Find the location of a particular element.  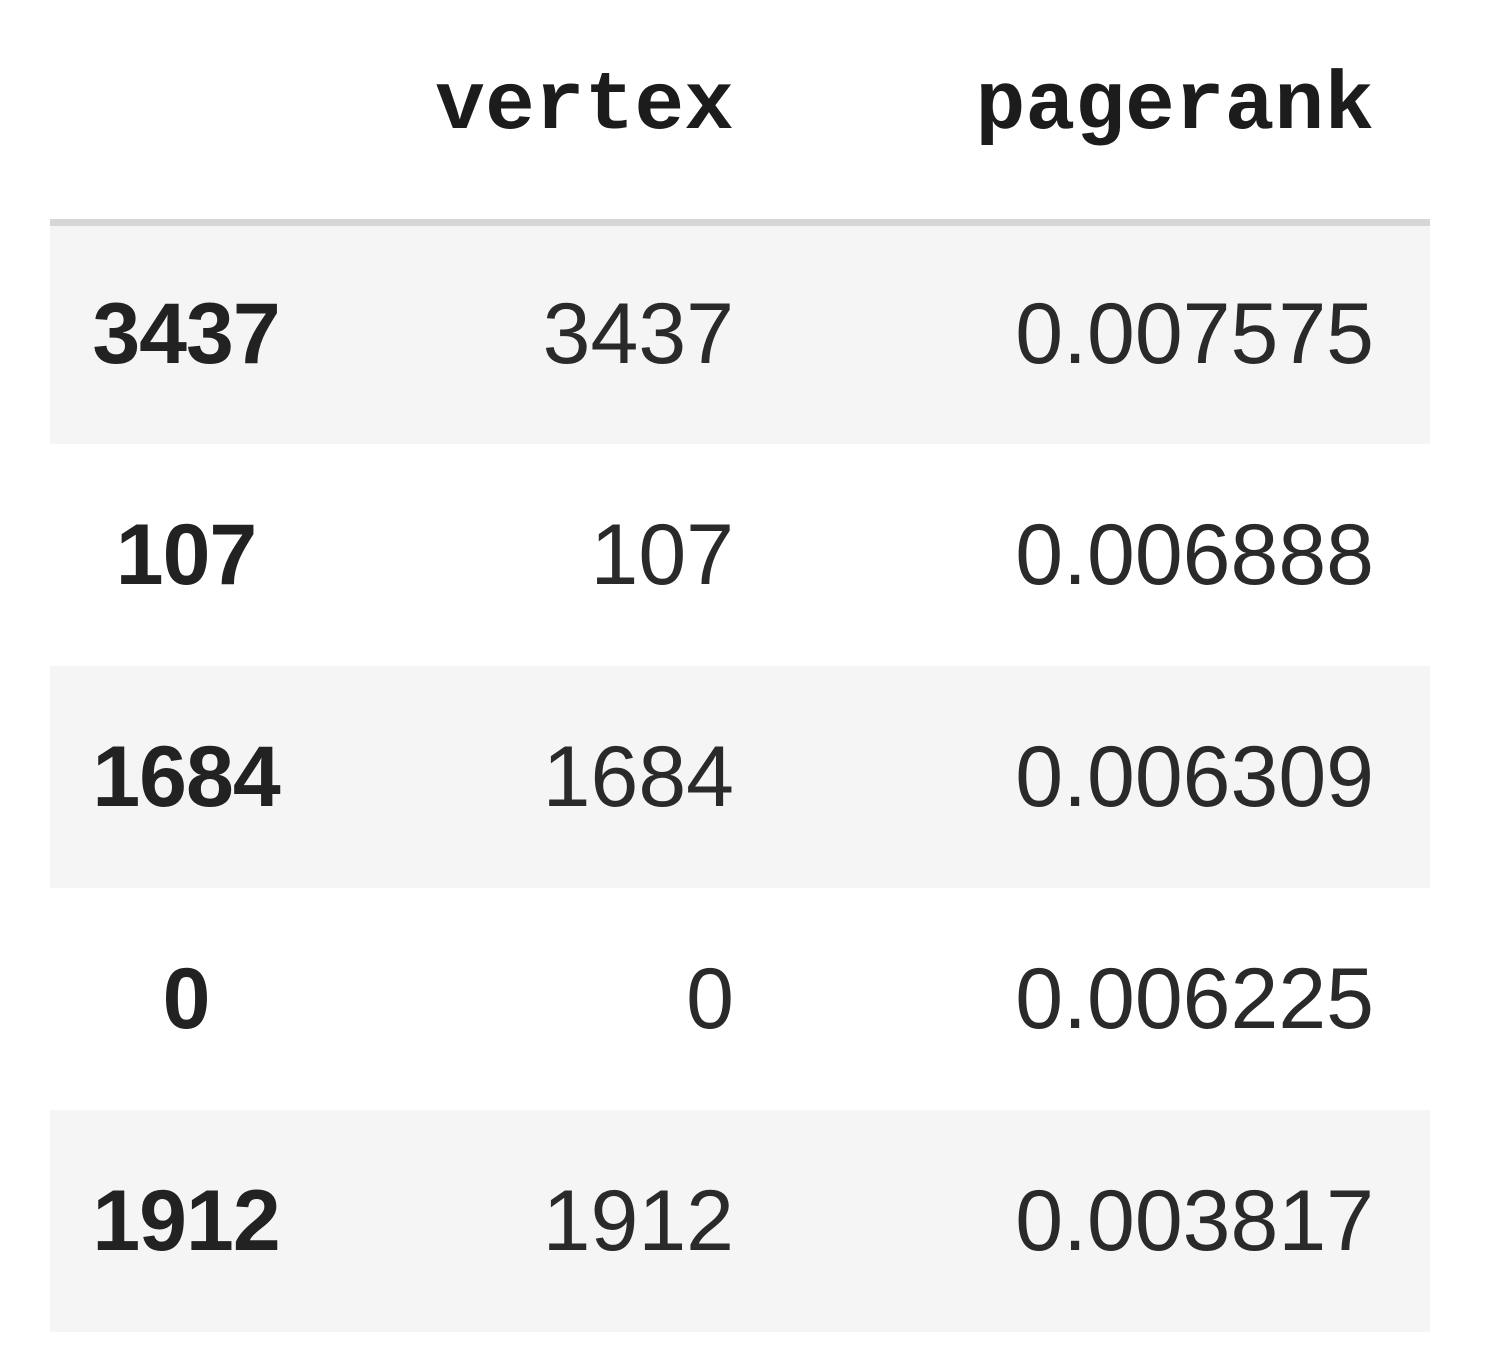

cell-pagerank: 0.007575 is located at coordinates (1194, 334).